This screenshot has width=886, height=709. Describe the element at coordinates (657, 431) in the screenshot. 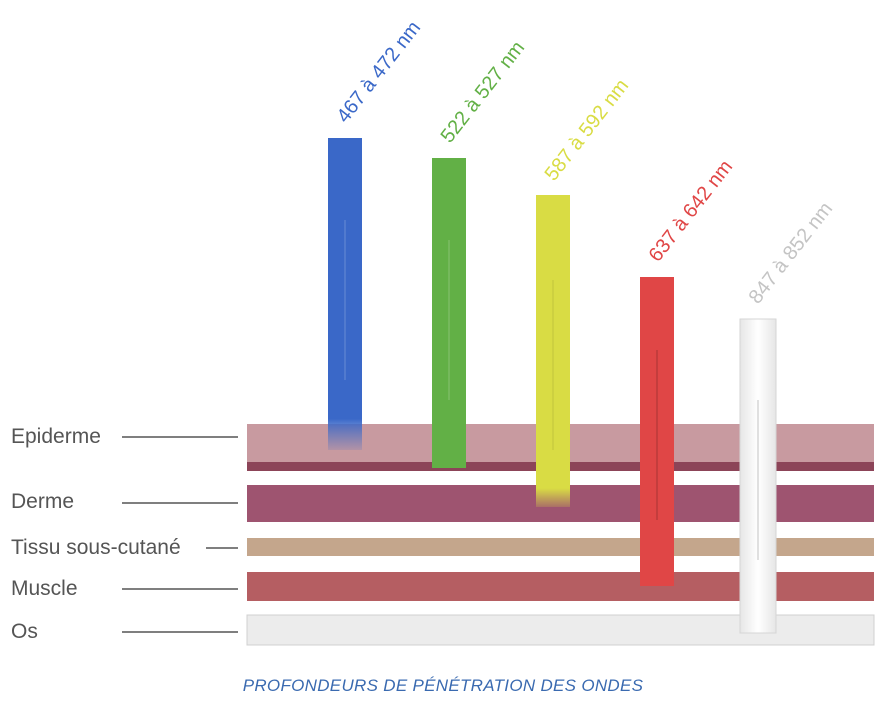

I see `beam-red` at that location.